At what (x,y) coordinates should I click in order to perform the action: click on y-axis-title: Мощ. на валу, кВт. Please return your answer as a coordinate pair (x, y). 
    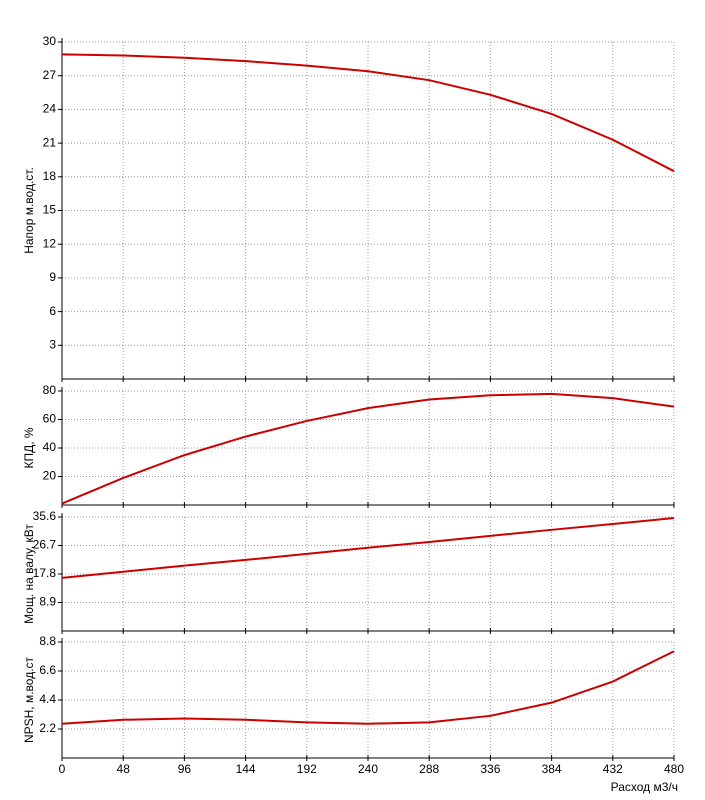
    Looking at the image, I should click on (29, 574).